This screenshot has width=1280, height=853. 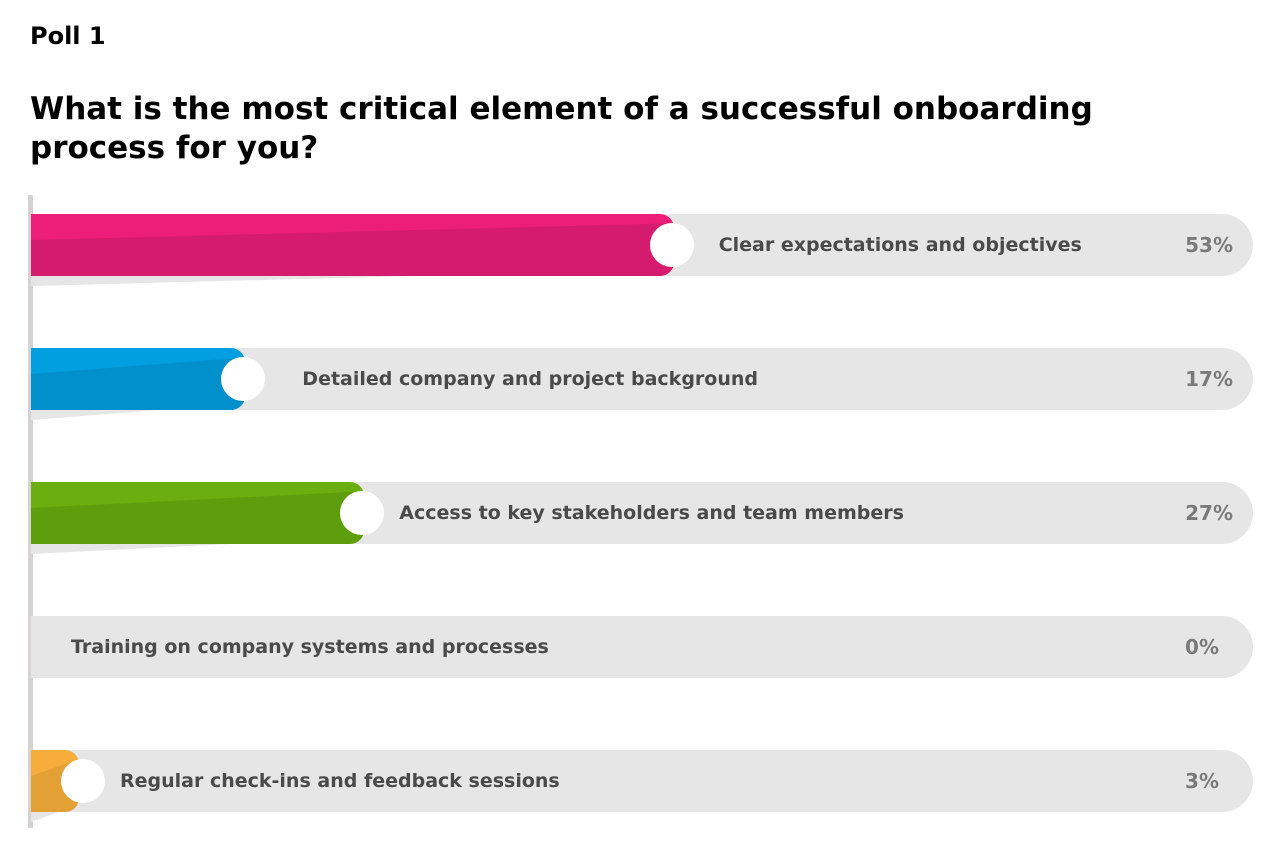 What do you see at coordinates (1202, 781) in the screenshot?
I see `option-percent: 3%` at bounding box center [1202, 781].